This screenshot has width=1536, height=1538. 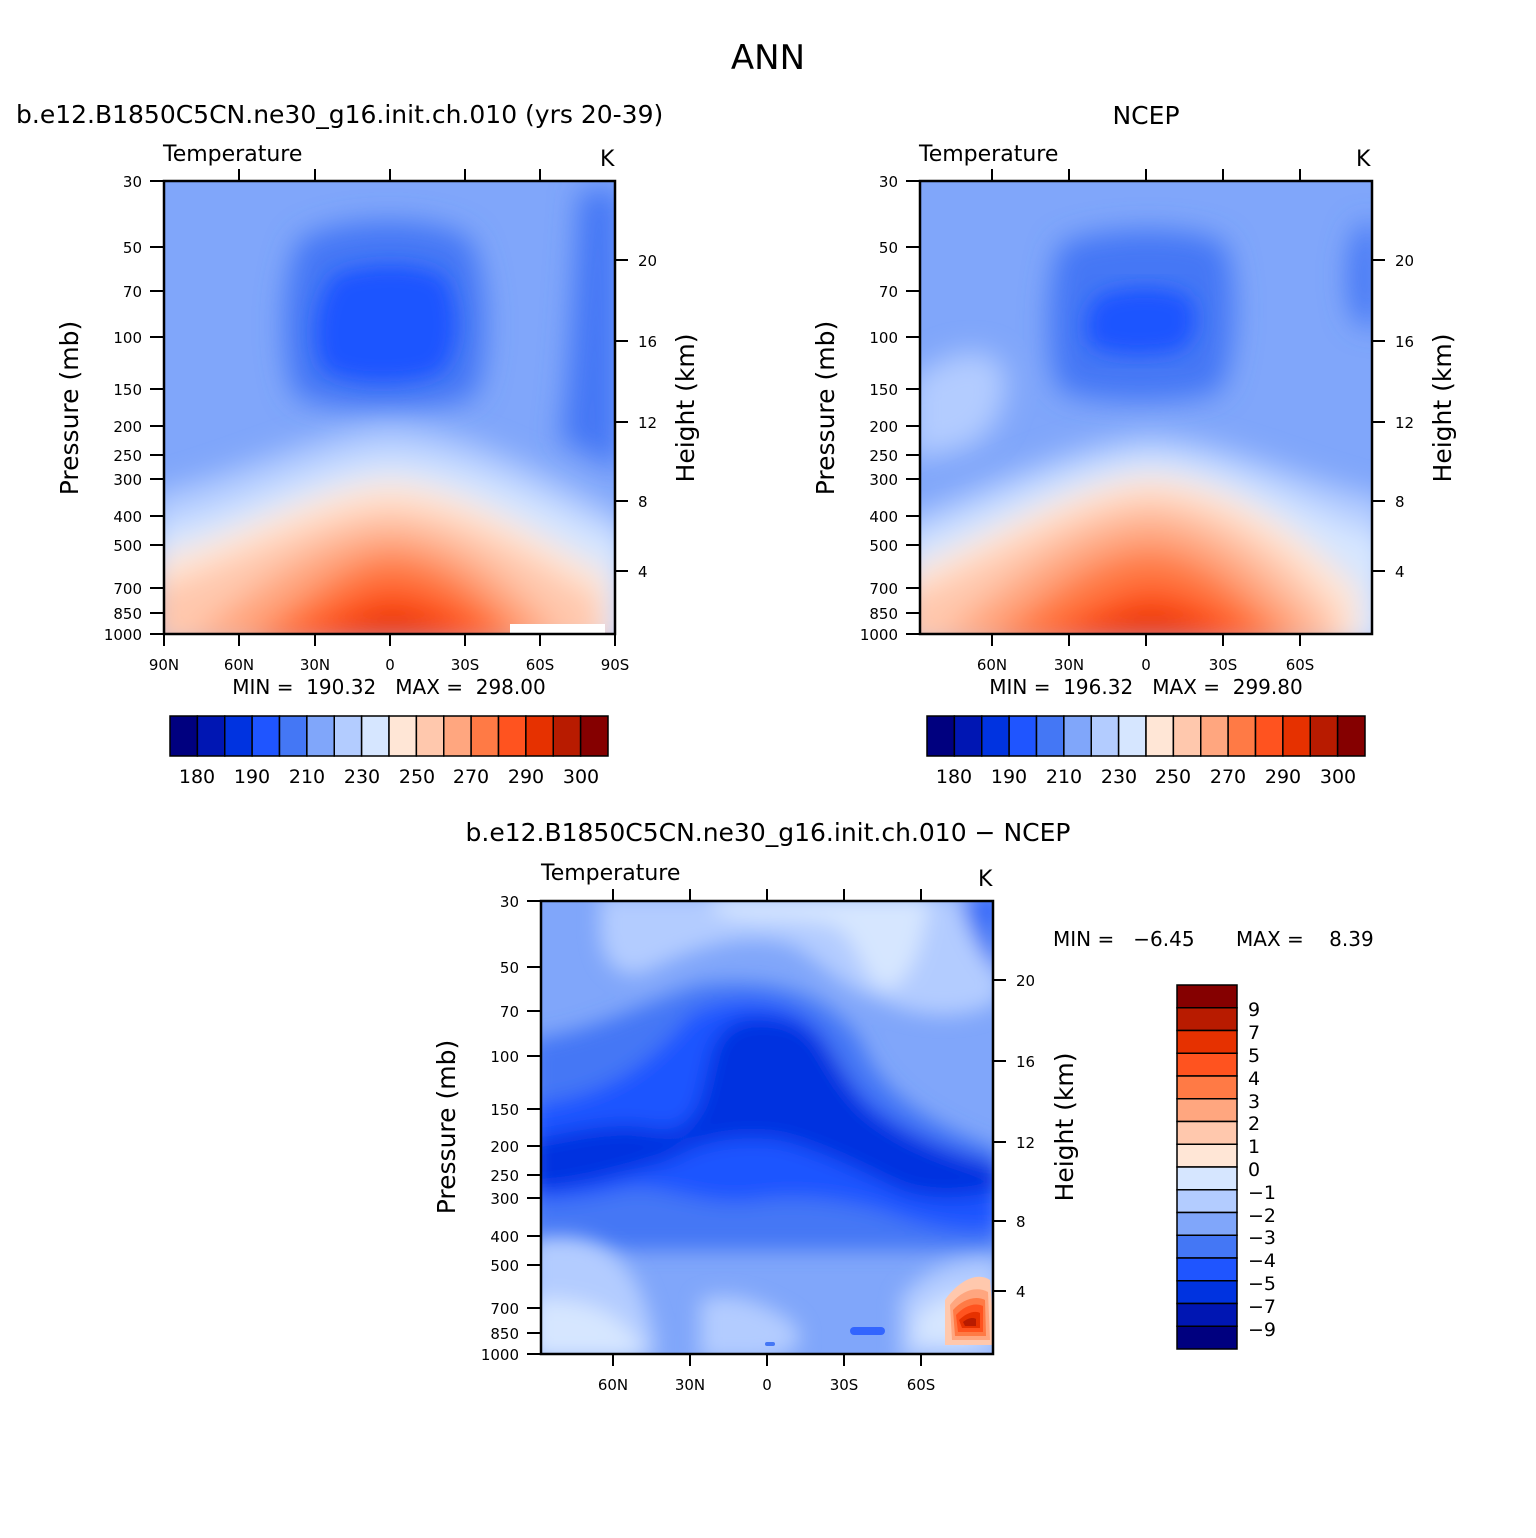 What do you see at coordinates (504, 1309) in the screenshot?
I see `panel-diff-y-tick: 700` at bounding box center [504, 1309].